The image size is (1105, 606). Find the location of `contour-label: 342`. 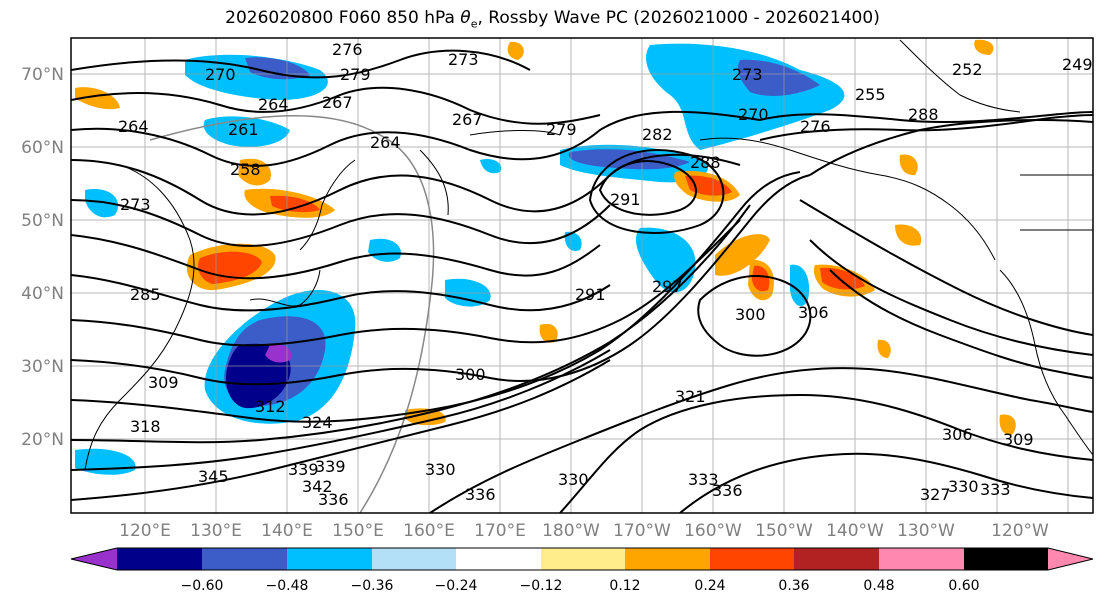

contour-label: 342 is located at coordinates (317, 486).